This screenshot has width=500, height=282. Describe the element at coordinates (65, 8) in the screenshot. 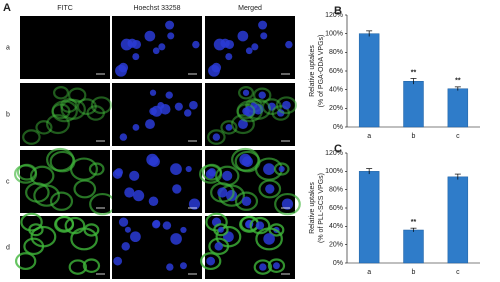

I see `column-header: FITC` at that location.